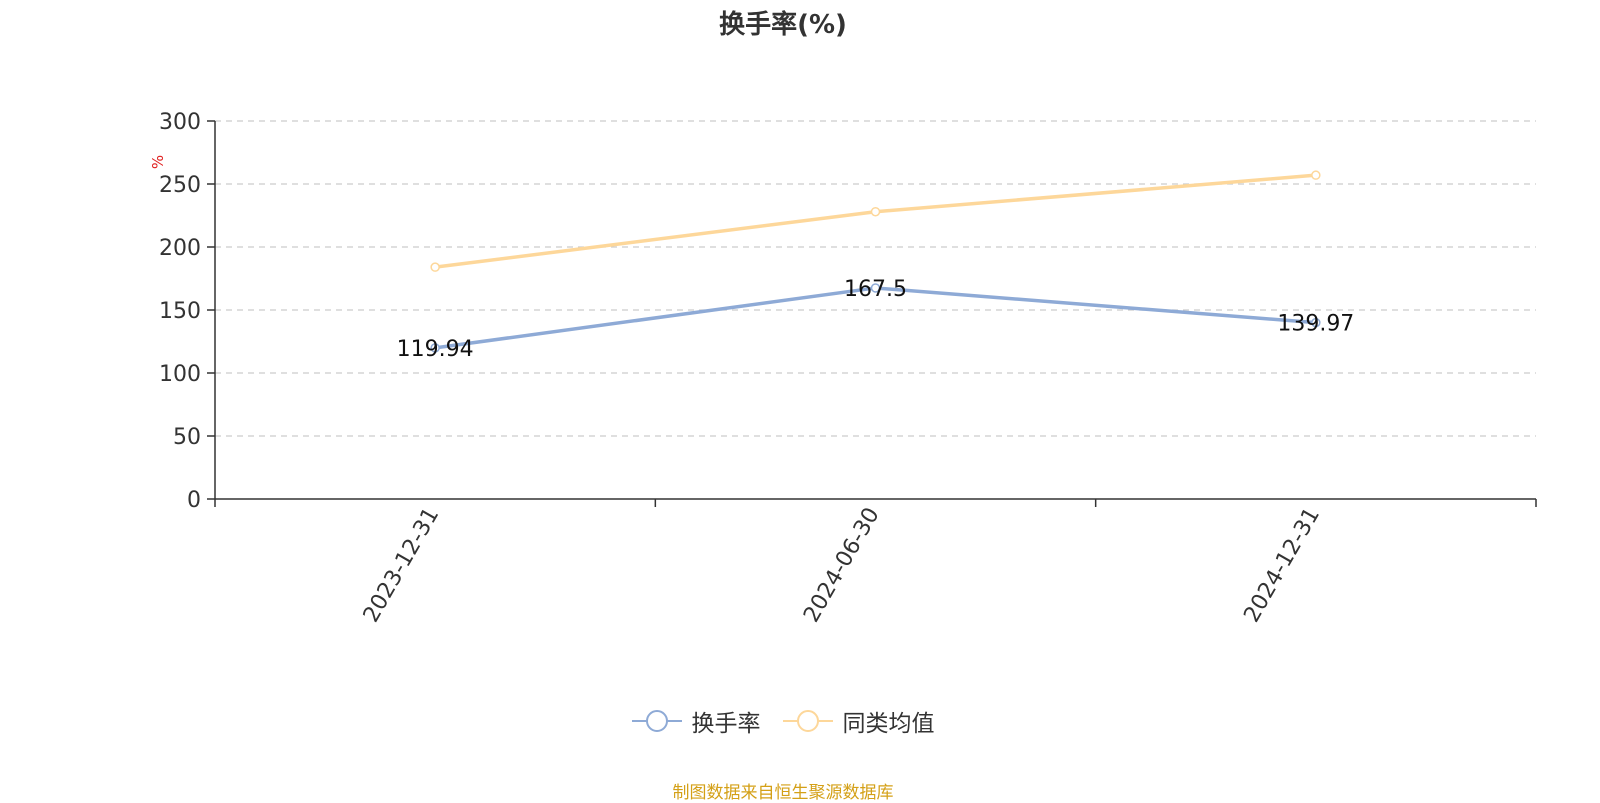  I want to click on chart-title: 换手率(%), so click(783, 25).